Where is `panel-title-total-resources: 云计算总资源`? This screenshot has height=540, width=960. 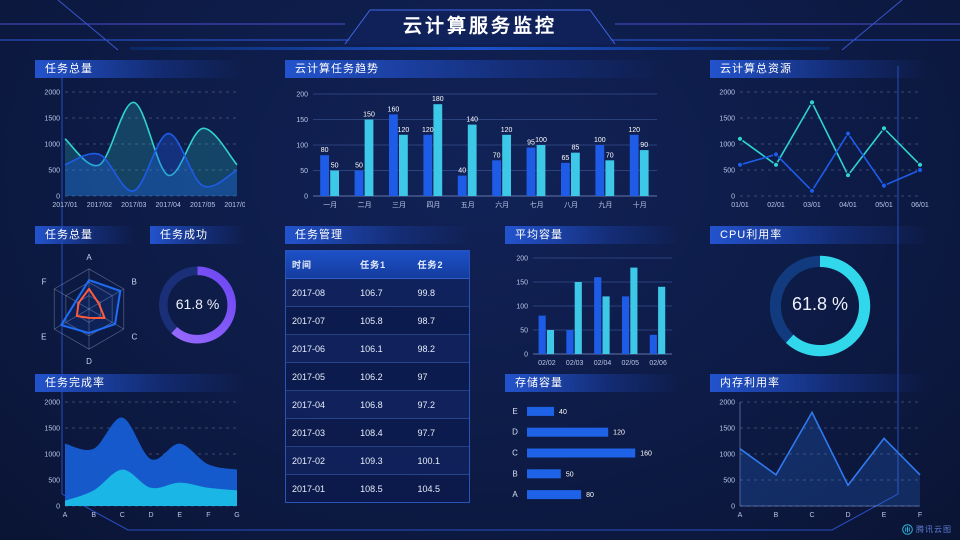
panel-title-total-resources: 云计算总资源 is located at coordinates (820, 69).